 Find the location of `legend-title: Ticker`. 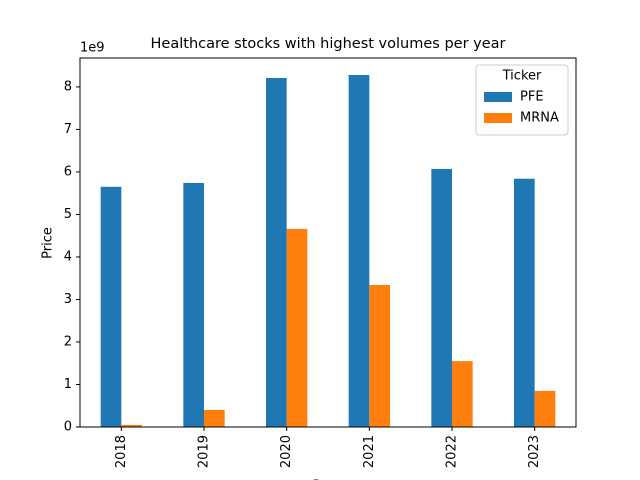

legend-title: Ticker is located at coordinates (522, 76).